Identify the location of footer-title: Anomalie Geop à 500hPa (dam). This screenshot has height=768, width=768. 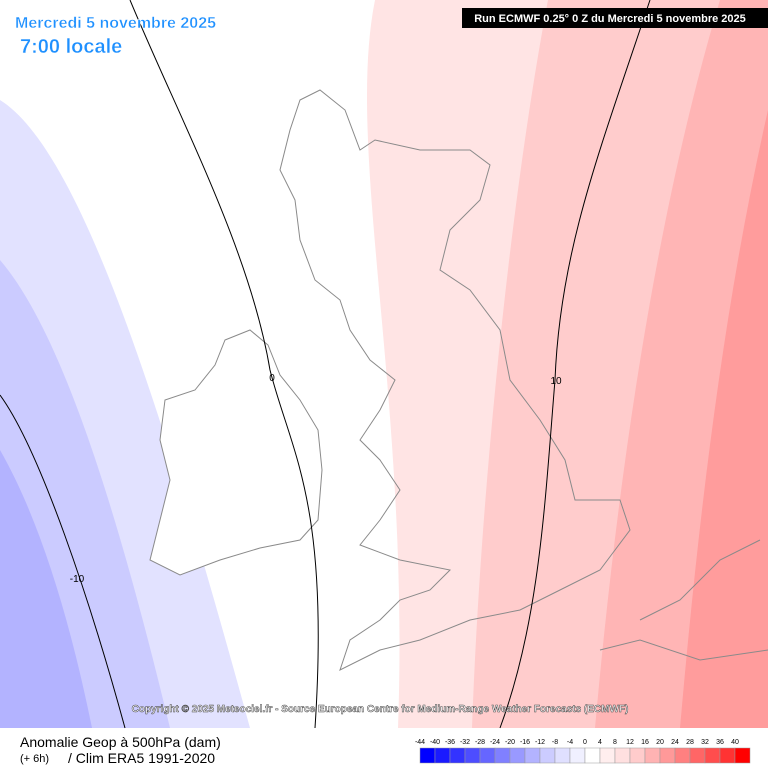
(120, 742).